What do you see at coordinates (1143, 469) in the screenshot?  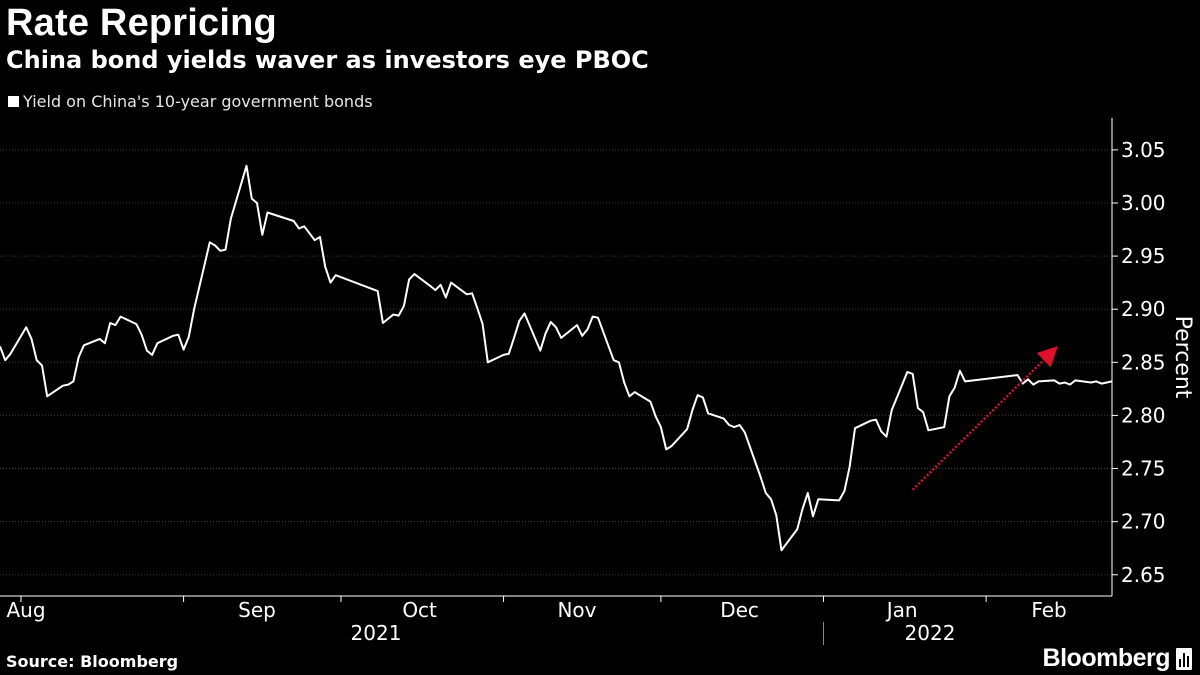 I see `y-tick-label: 2.75` at bounding box center [1143, 469].